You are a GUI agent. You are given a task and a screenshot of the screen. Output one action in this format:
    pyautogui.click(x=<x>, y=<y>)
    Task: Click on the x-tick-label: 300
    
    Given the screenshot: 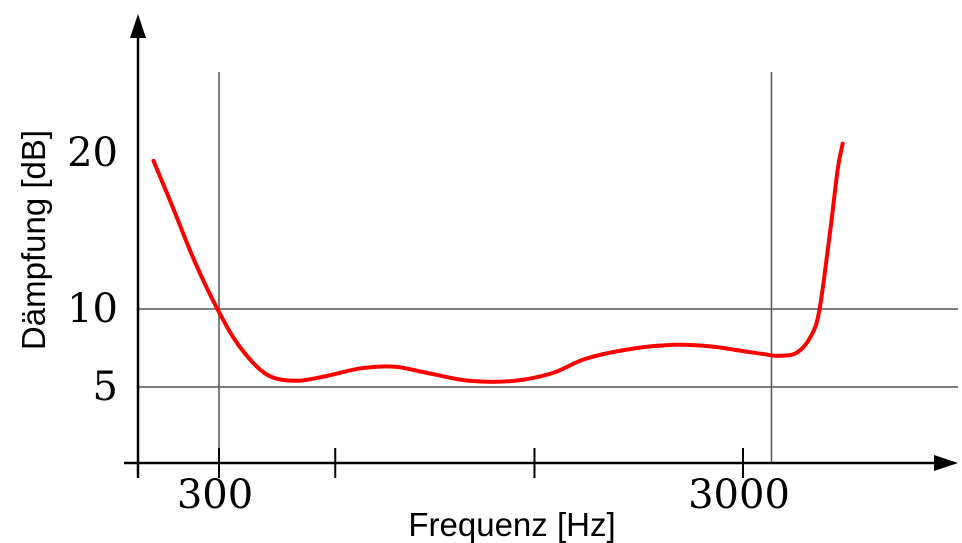 What is the action you would take?
    pyautogui.click(x=215, y=495)
    